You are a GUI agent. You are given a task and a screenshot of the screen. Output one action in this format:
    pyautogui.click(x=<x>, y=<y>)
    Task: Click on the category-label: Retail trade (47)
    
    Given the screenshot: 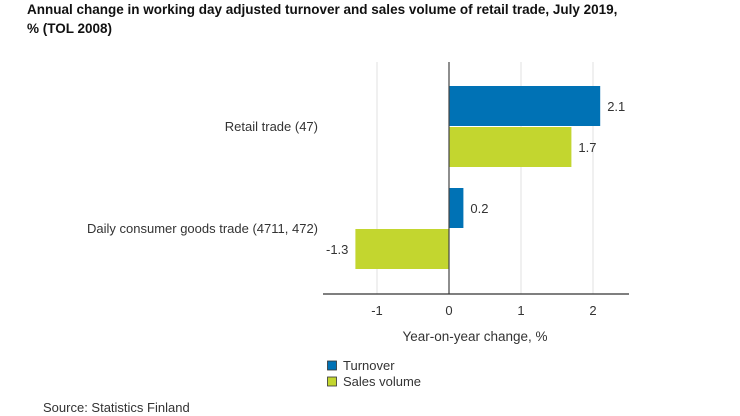 What is the action you would take?
    pyautogui.click(x=271, y=126)
    